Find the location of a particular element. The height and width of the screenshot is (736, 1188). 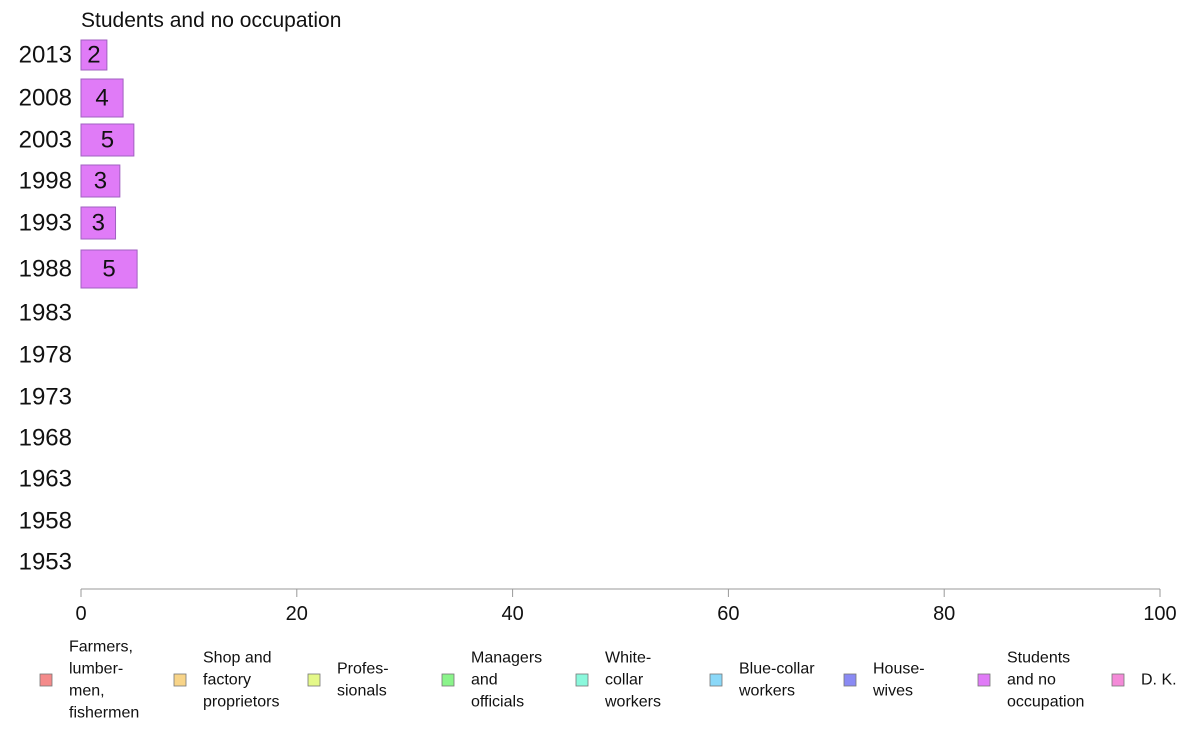

x-tick-label: 20 is located at coordinates (297, 614).